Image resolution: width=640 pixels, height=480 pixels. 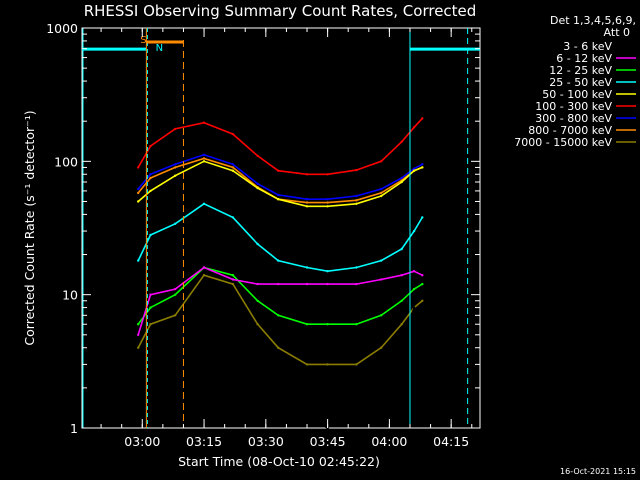 I want to click on legend-entry-label: 50 - 100 keV, so click(x=577, y=94).